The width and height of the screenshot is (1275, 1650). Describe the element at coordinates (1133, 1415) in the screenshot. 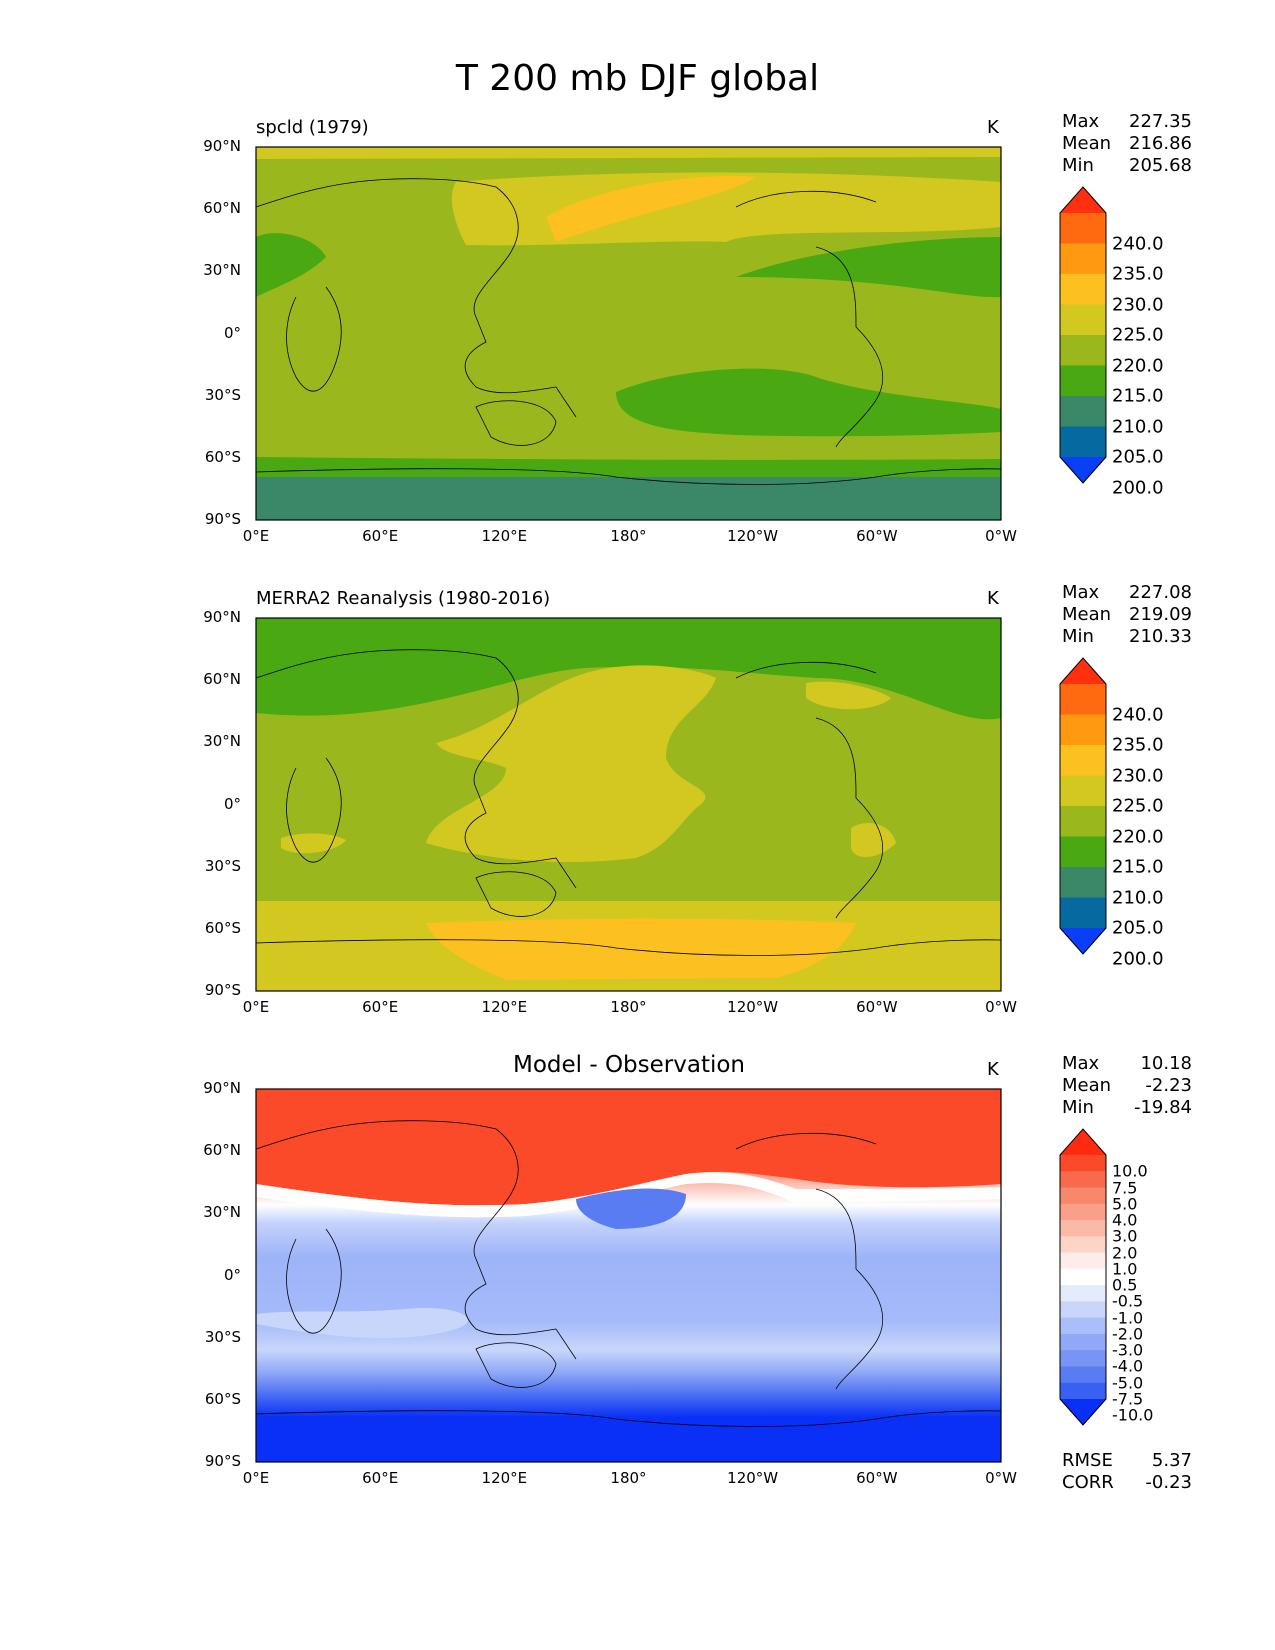

I see `colorbar-tick-label: -10.0` at that location.